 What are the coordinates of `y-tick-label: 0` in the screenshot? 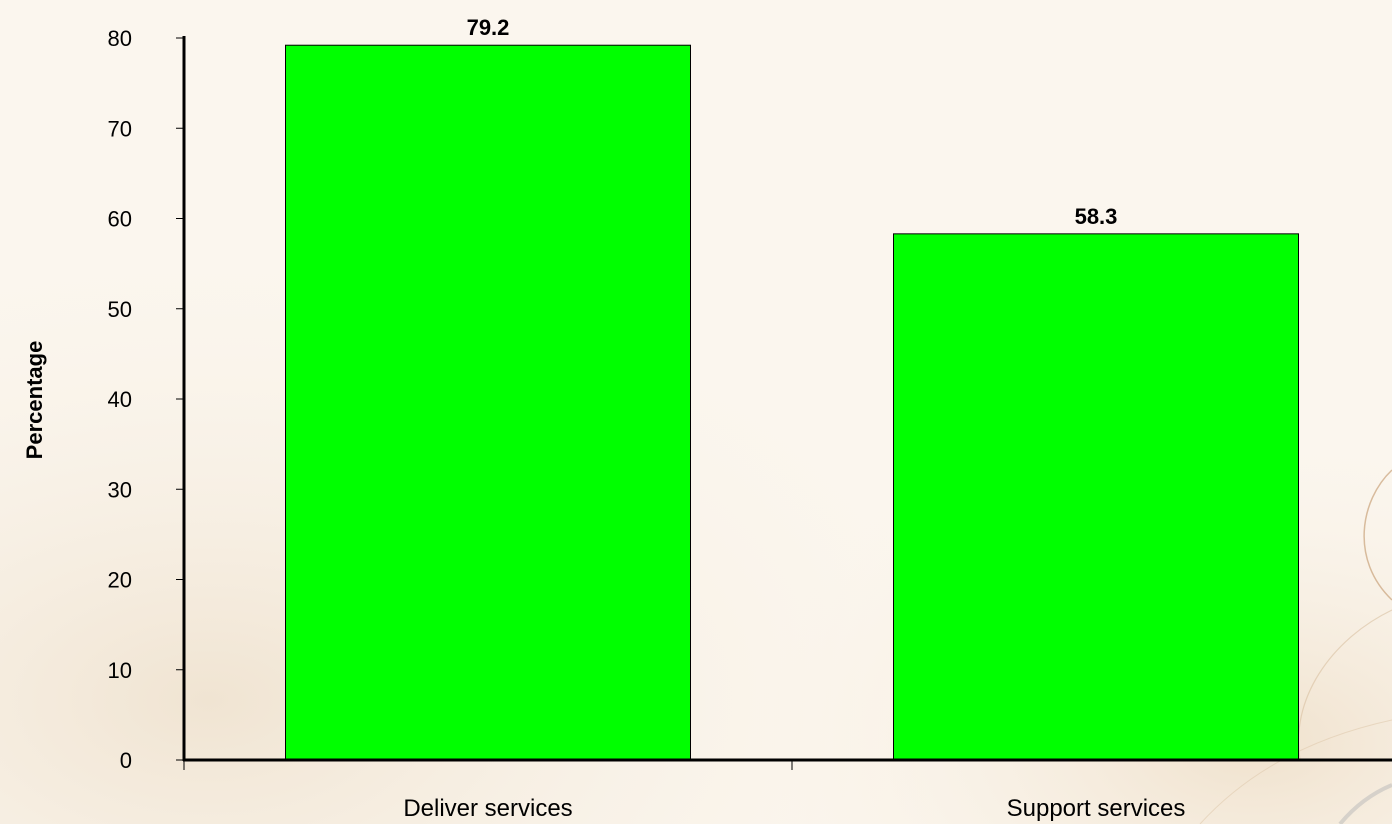 It's located at (126, 760).